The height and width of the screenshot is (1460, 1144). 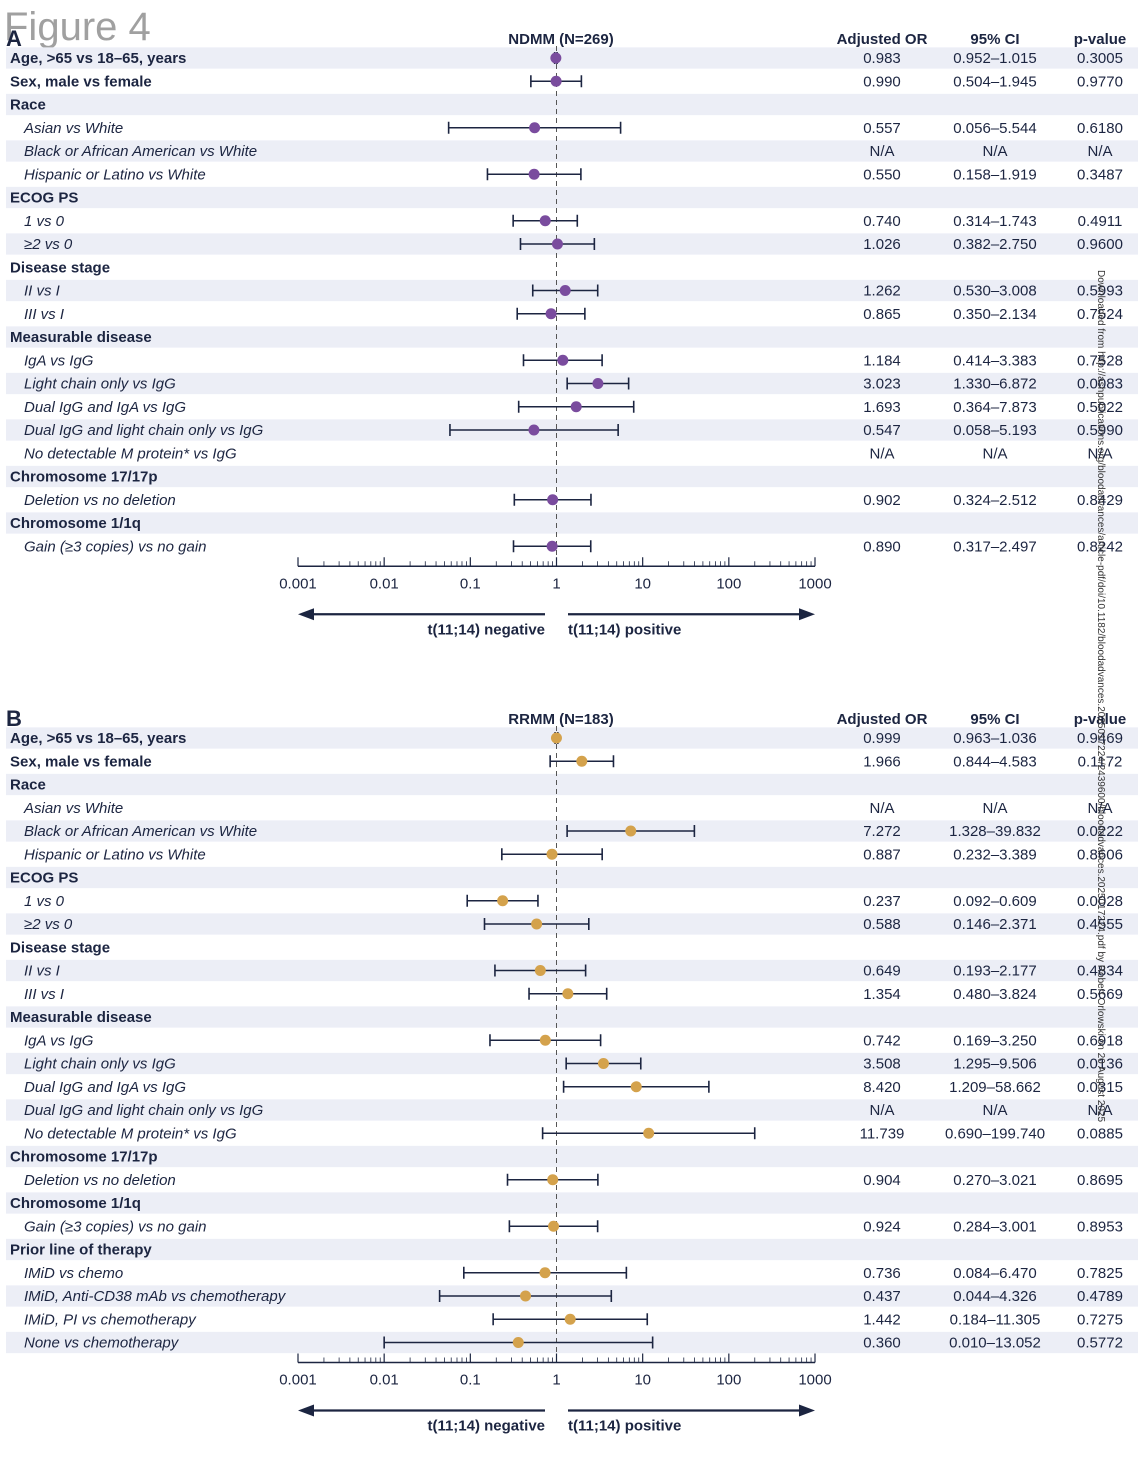 What do you see at coordinates (994, 971) in the screenshot?
I see `ci-value: 0.193–2.177` at bounding box center [994, 971].